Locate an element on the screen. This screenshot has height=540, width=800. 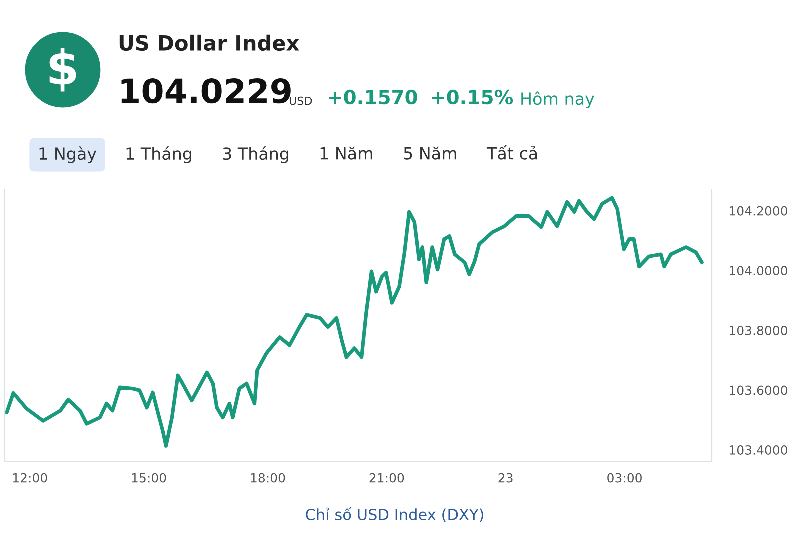
x-tick-label: 12:00 is located at coordinates (30, 478).